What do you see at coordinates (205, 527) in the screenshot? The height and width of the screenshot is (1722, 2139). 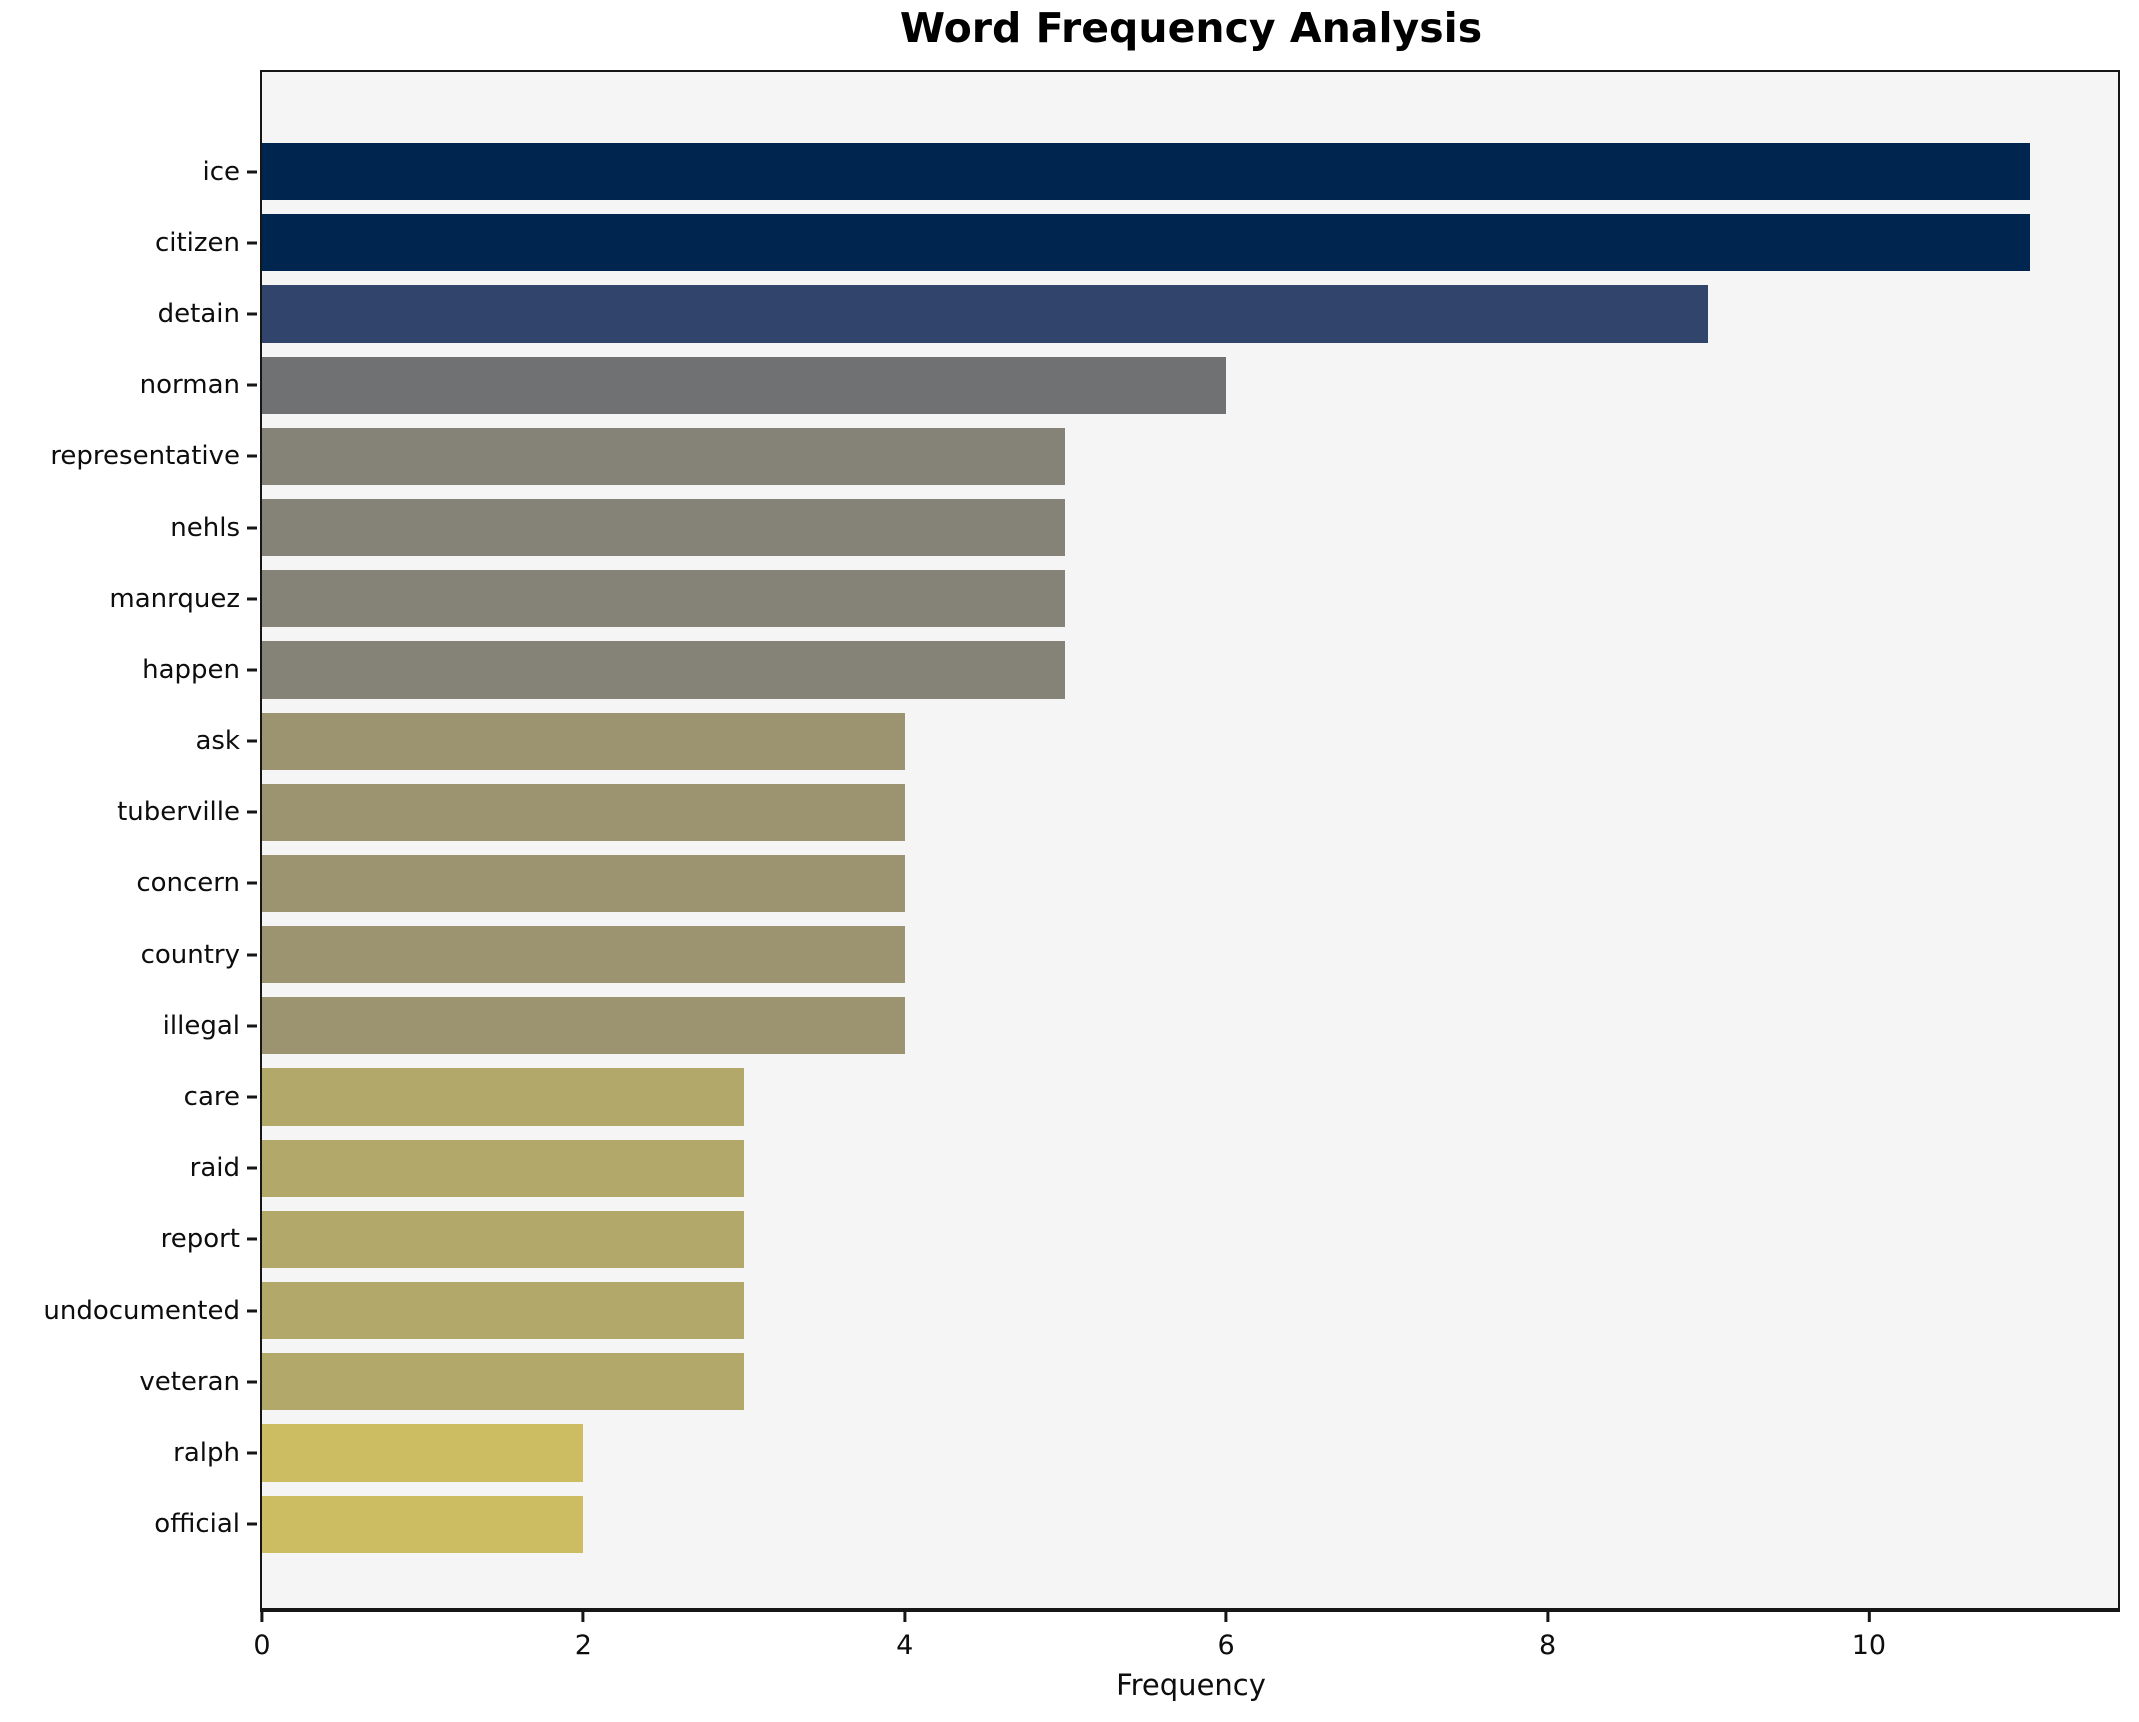 I see `y-tick-label-nehls: nehls` at bounding box center [205, 527].